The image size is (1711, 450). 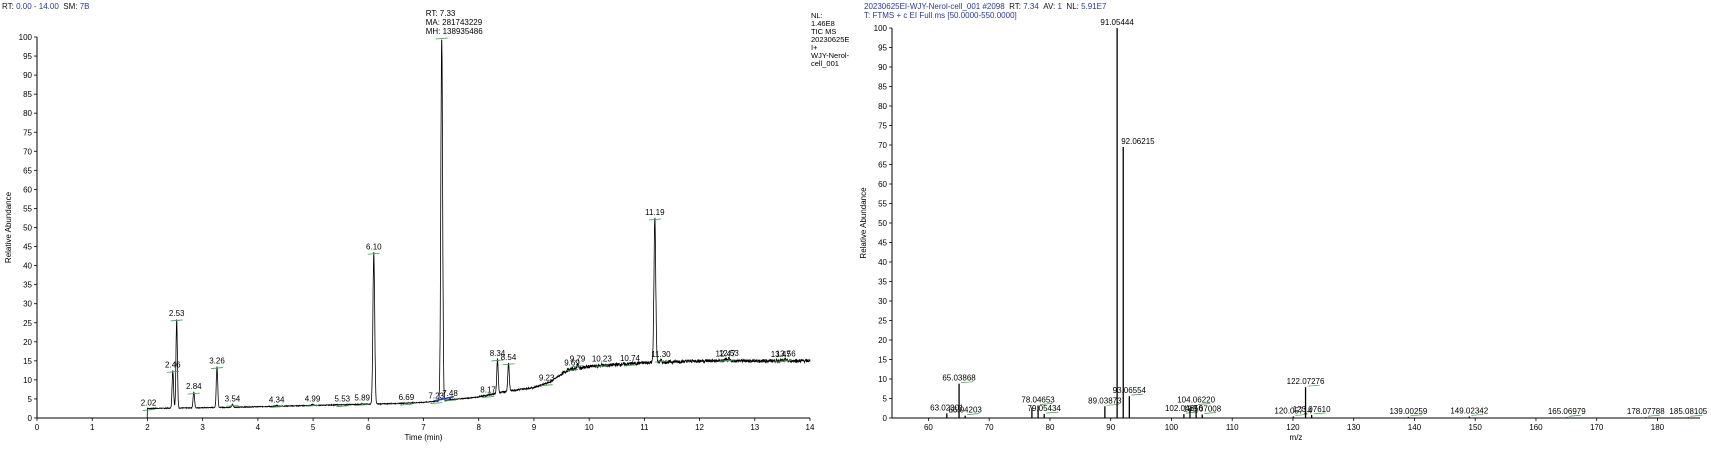 I want to click on chrom-peak-label: 5.53, so click(x=343, y=399).